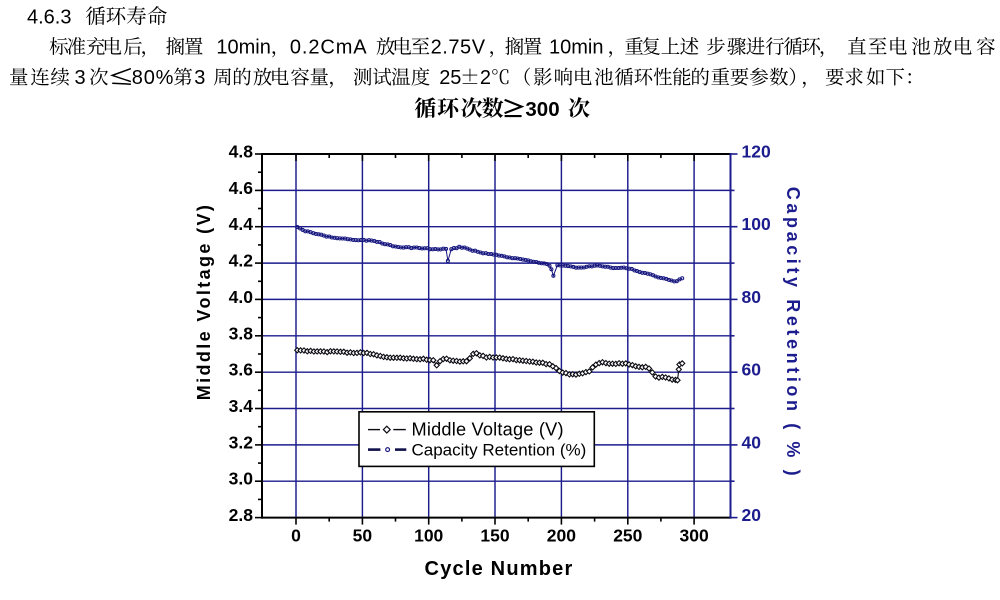 The width and height of the screenshot is (1000, 600). I want to click on svg-text: 250, so click(627, 536).